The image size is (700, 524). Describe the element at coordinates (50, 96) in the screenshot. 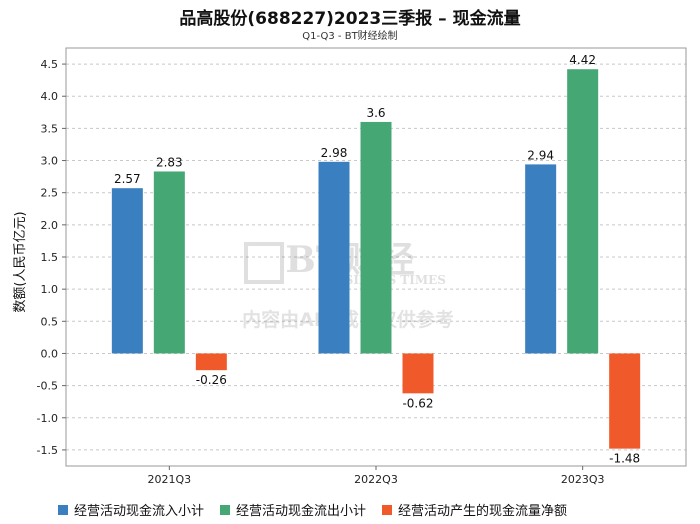

I see `y-tick-label: 4.0` at that location.